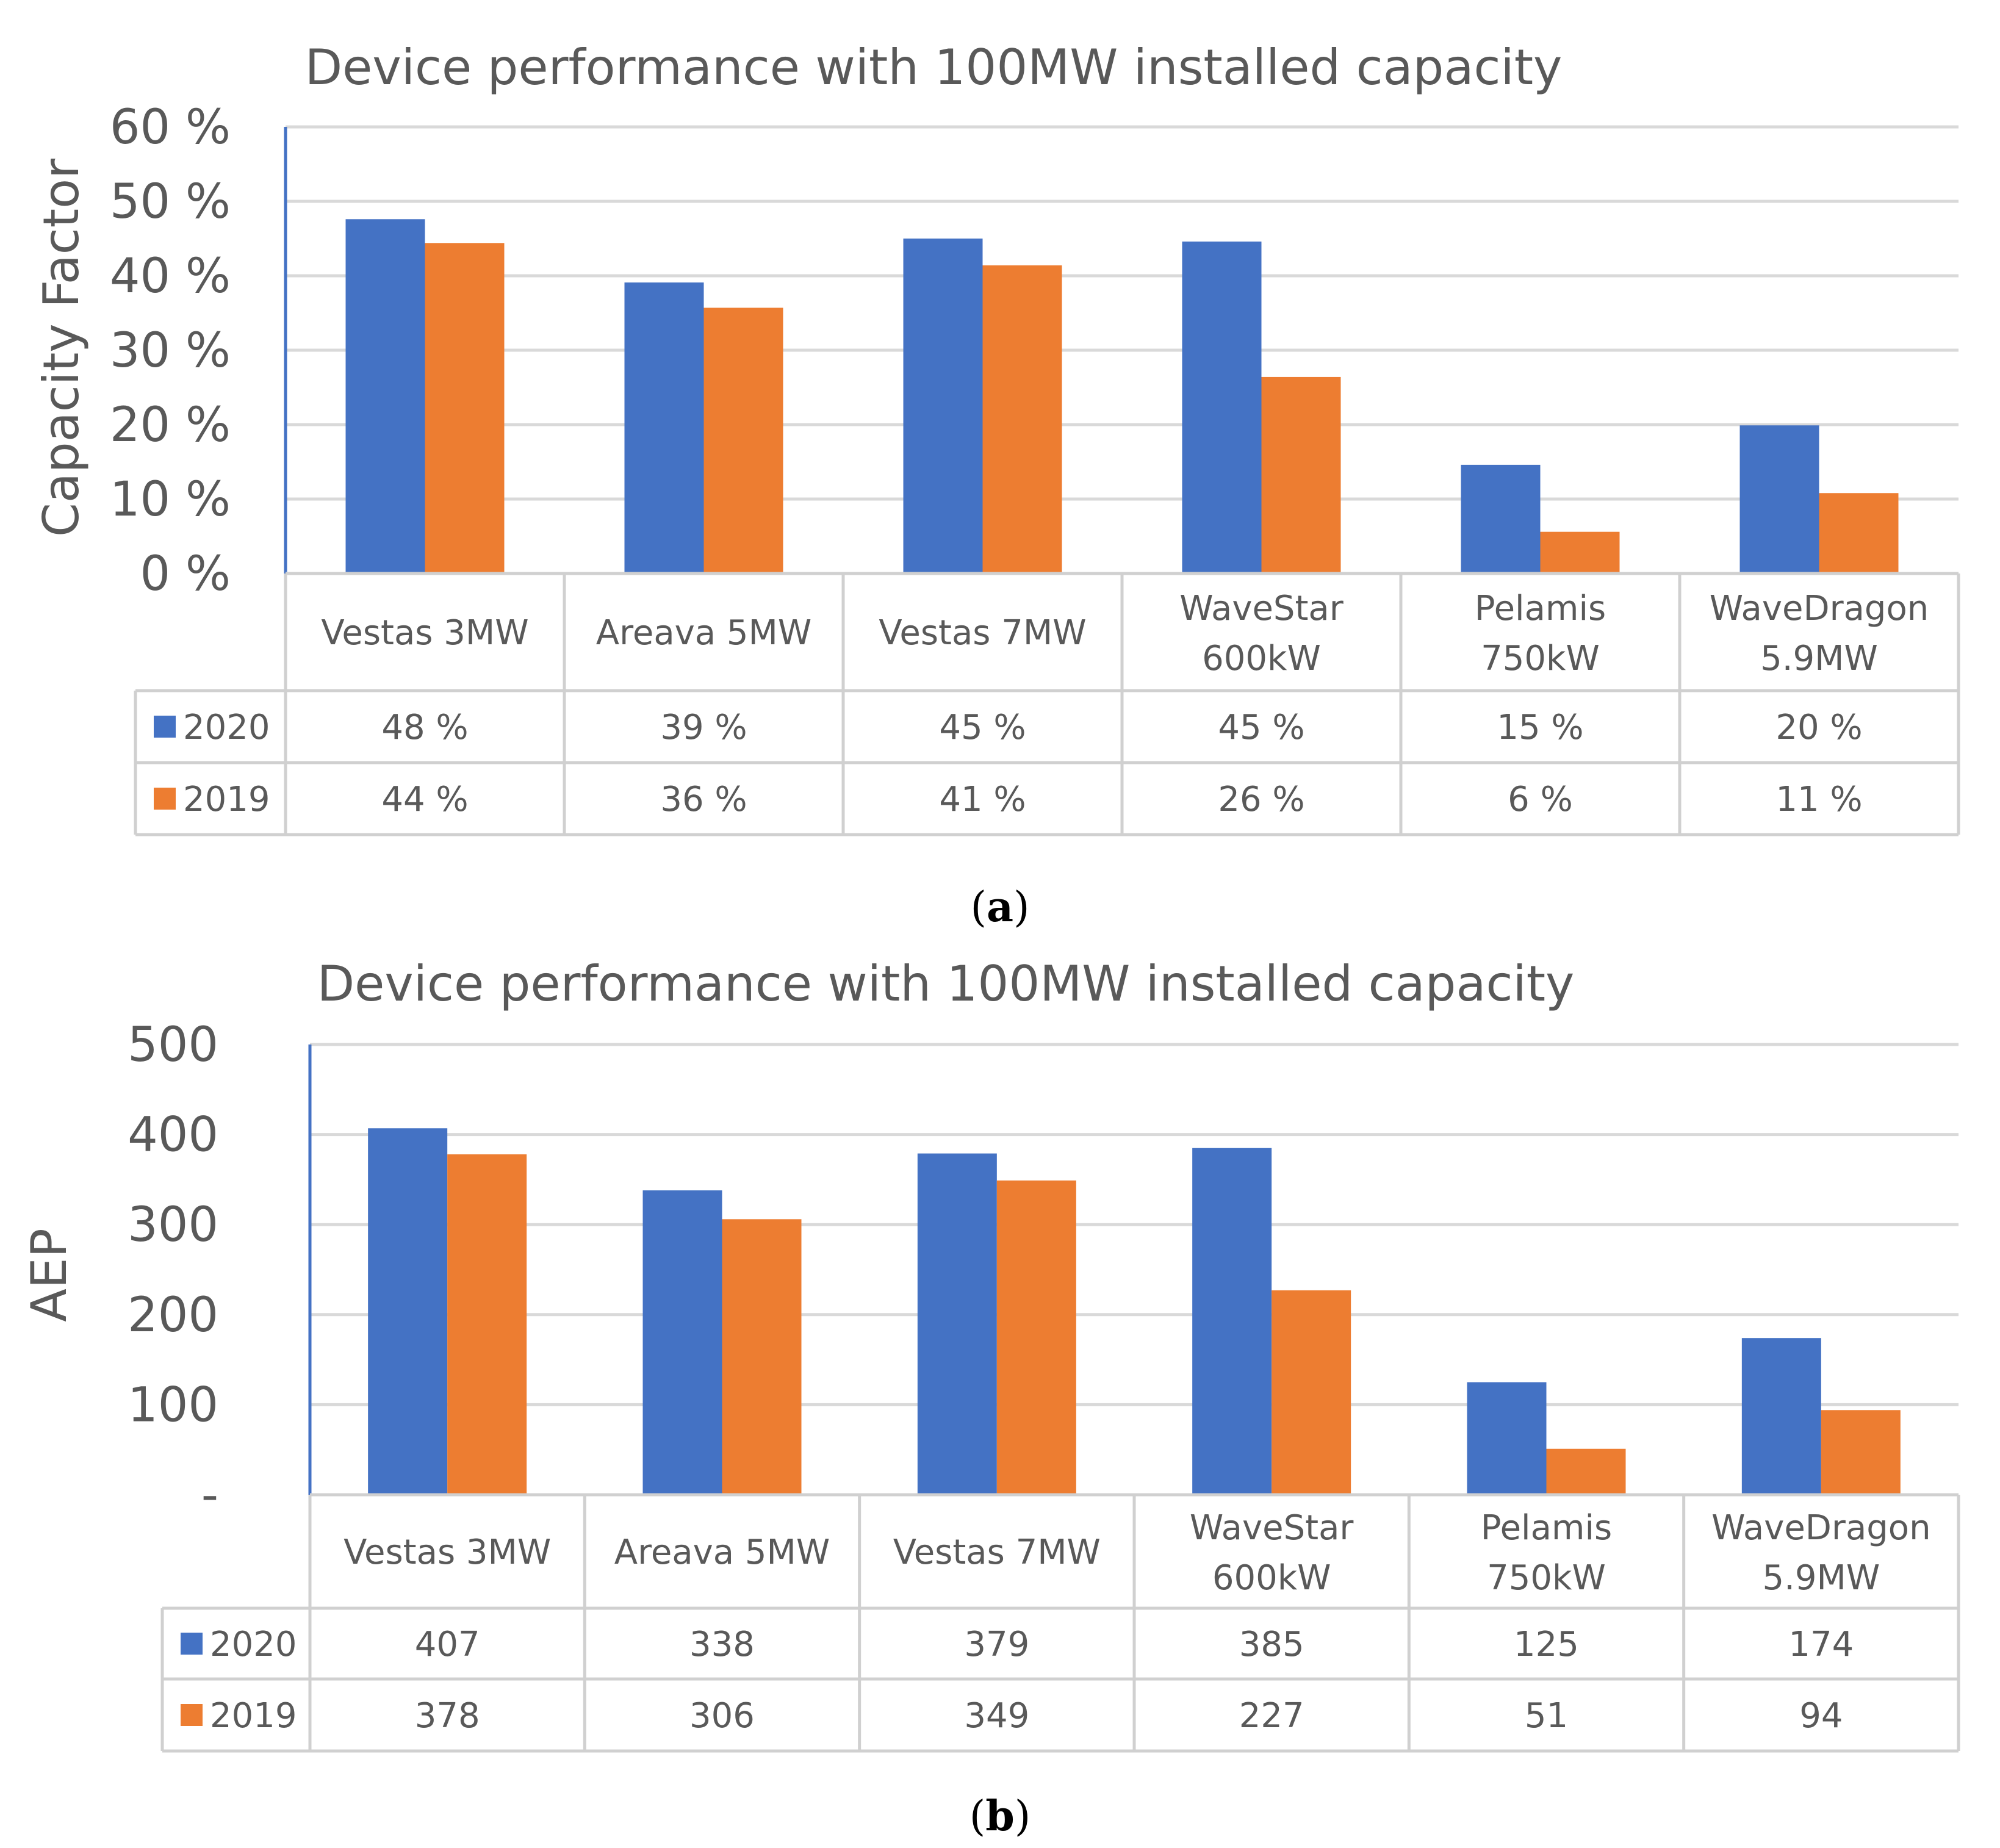 This screenshot has width=2000, height=1848. Describe the element at coordinates (703, 727) in the screenshot. I see `data-label: 39 %` at that location.